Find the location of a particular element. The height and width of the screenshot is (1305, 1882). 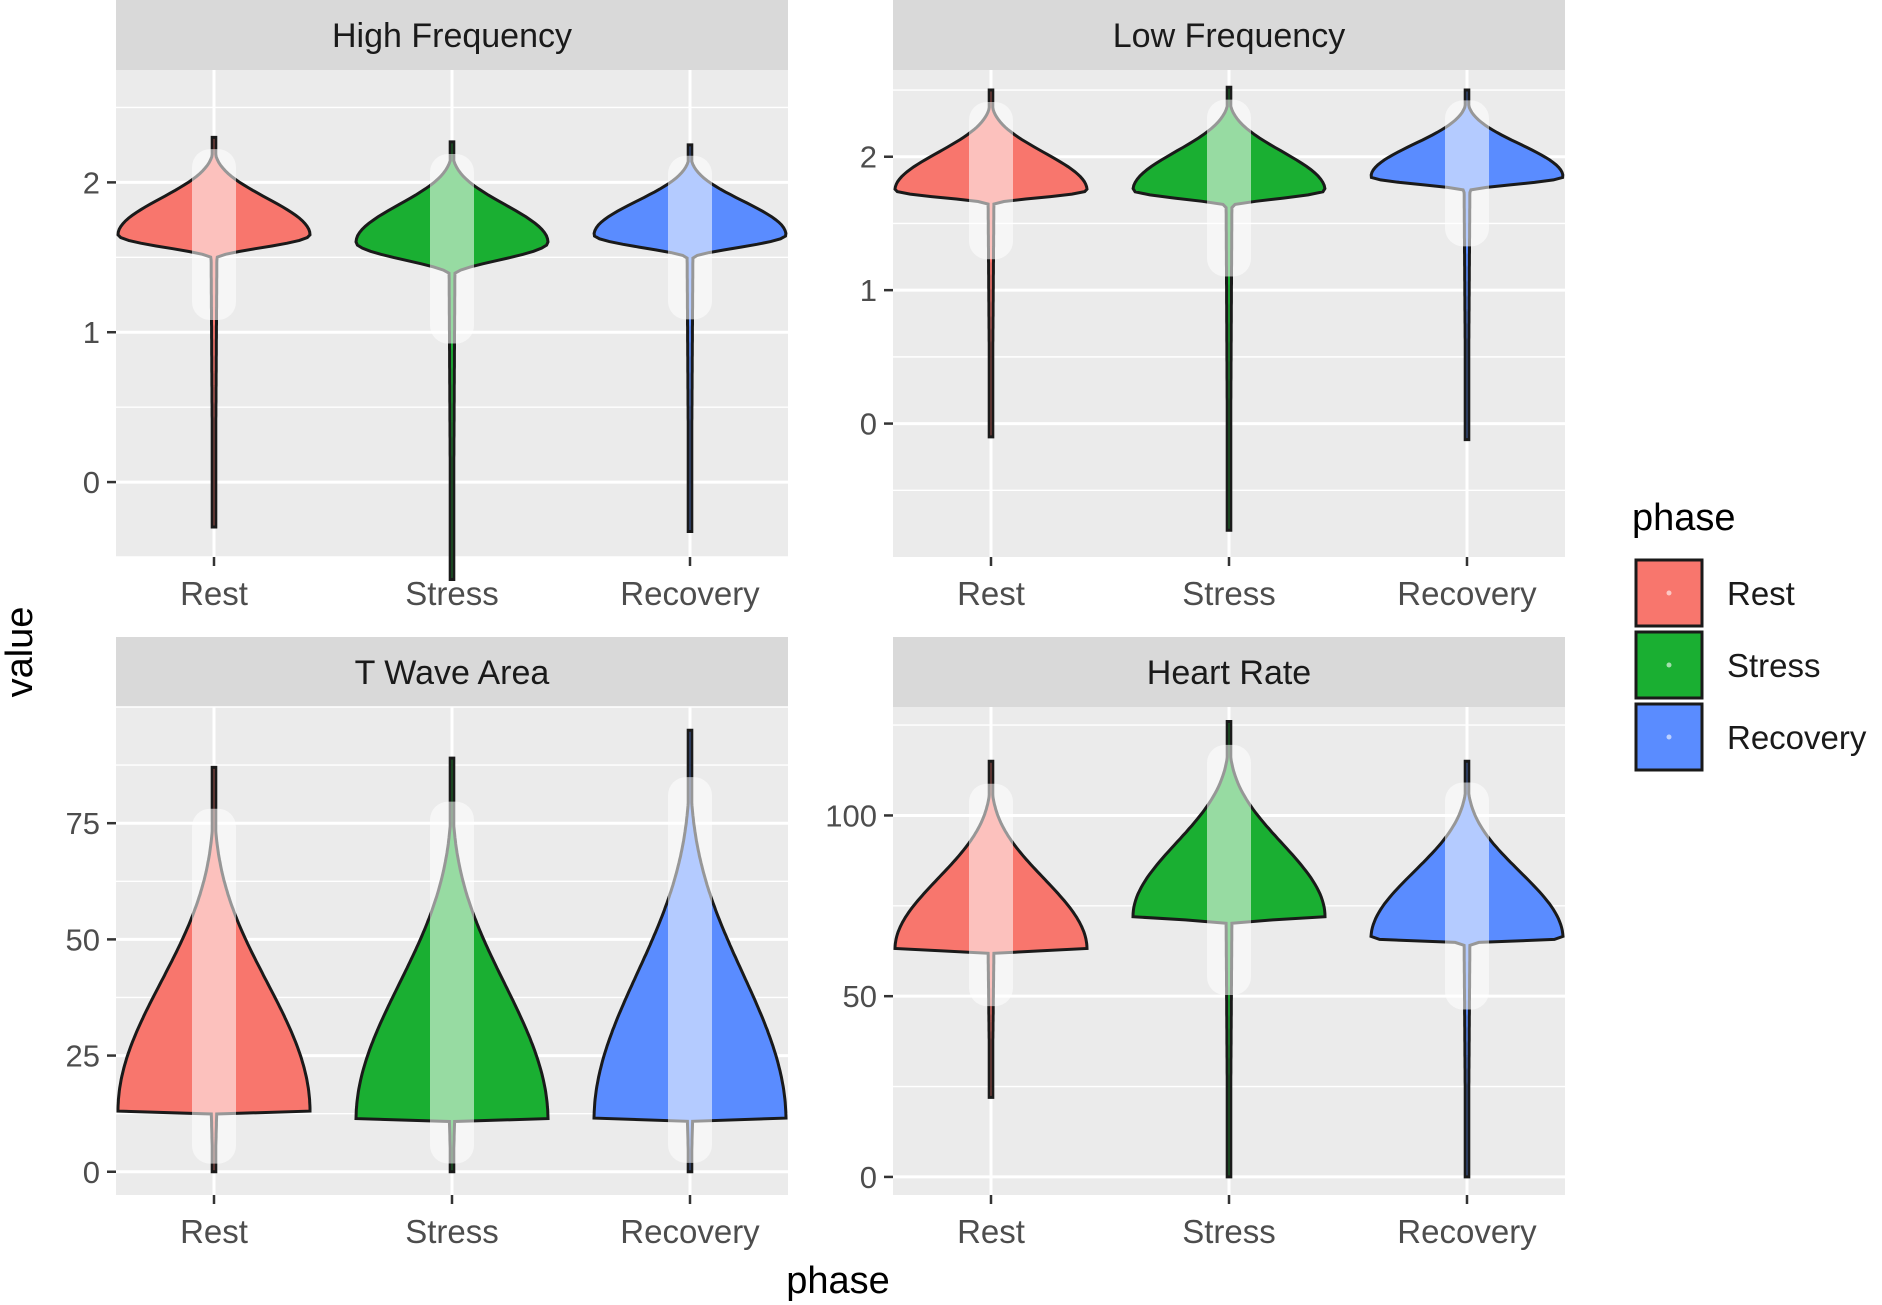

y-tick-label: 100 is located at coordinates (851, 815).